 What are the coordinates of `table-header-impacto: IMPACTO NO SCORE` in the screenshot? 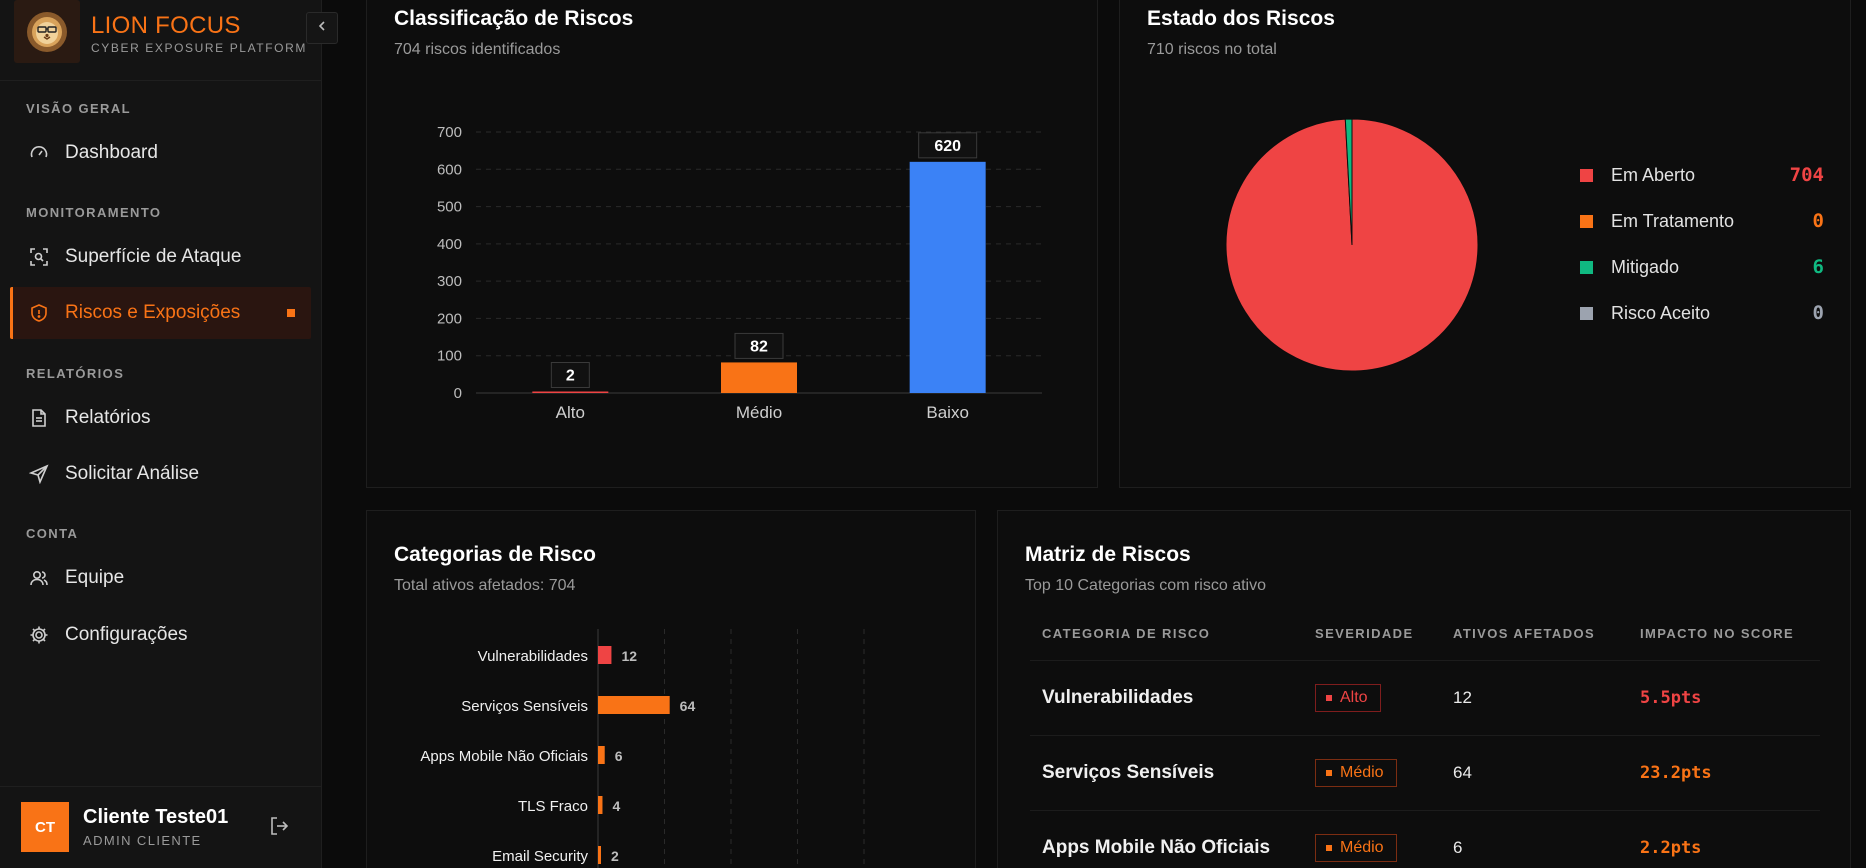 It's located at (1717, 633).